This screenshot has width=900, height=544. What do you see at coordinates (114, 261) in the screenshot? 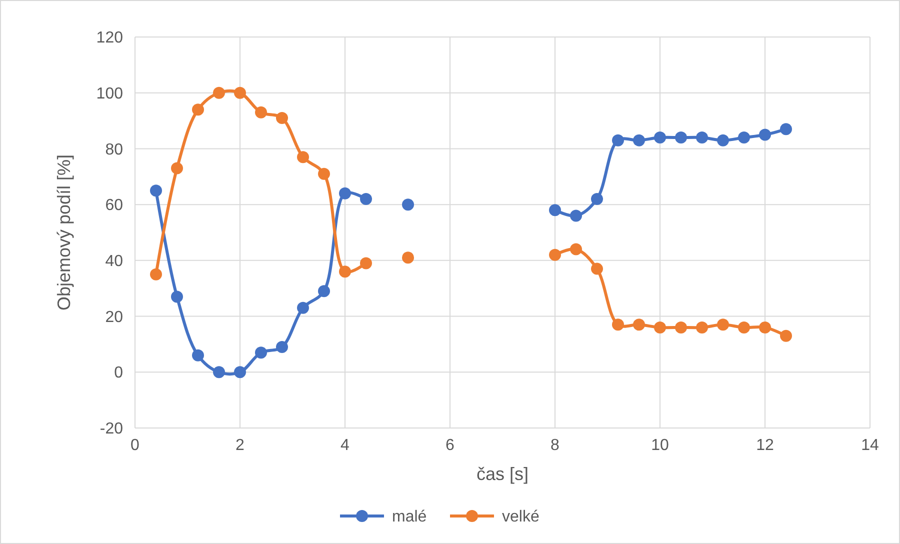
I see `y-tick-label: 40` at bounding box center [114, 261].